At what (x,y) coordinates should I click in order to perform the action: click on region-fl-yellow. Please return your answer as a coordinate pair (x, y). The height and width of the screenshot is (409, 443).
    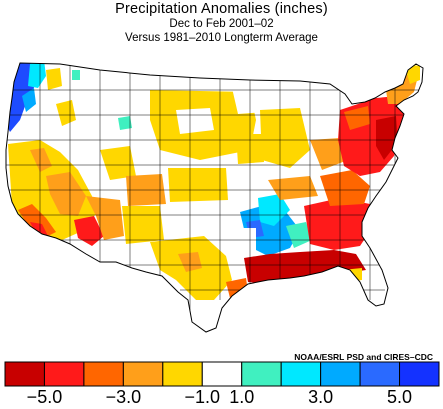
    Looking at the image, I should click on (352, 275).